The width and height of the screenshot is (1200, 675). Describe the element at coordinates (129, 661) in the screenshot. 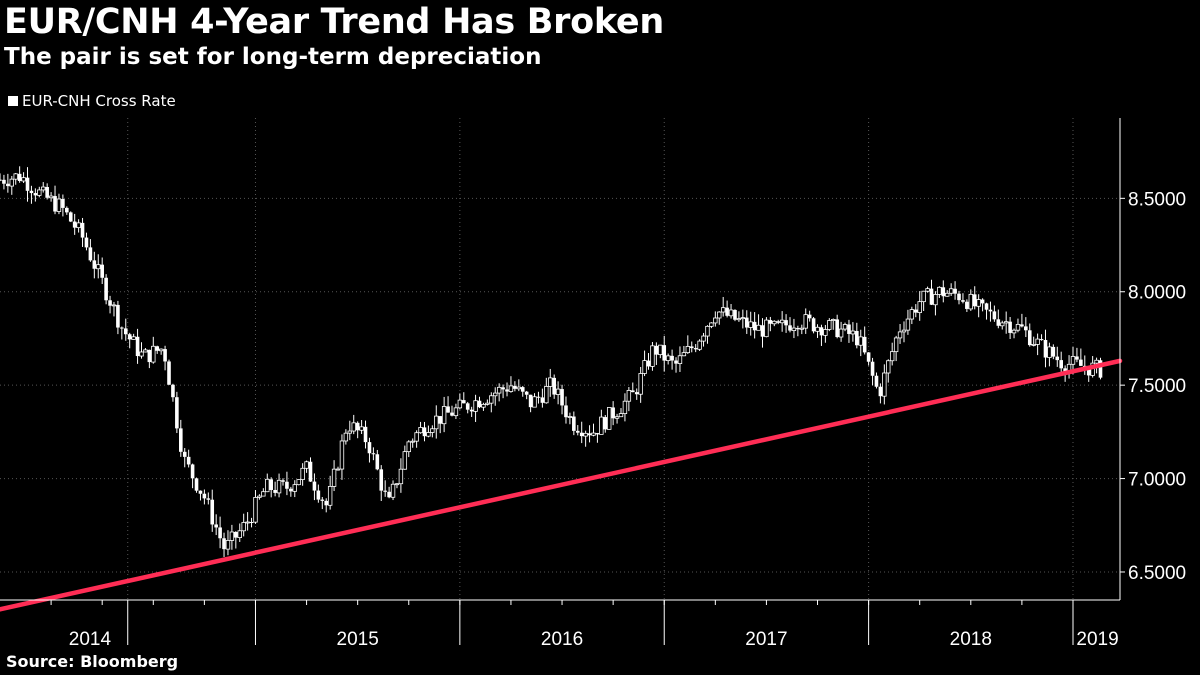

I see `source-name: Bloomberg` at that location.